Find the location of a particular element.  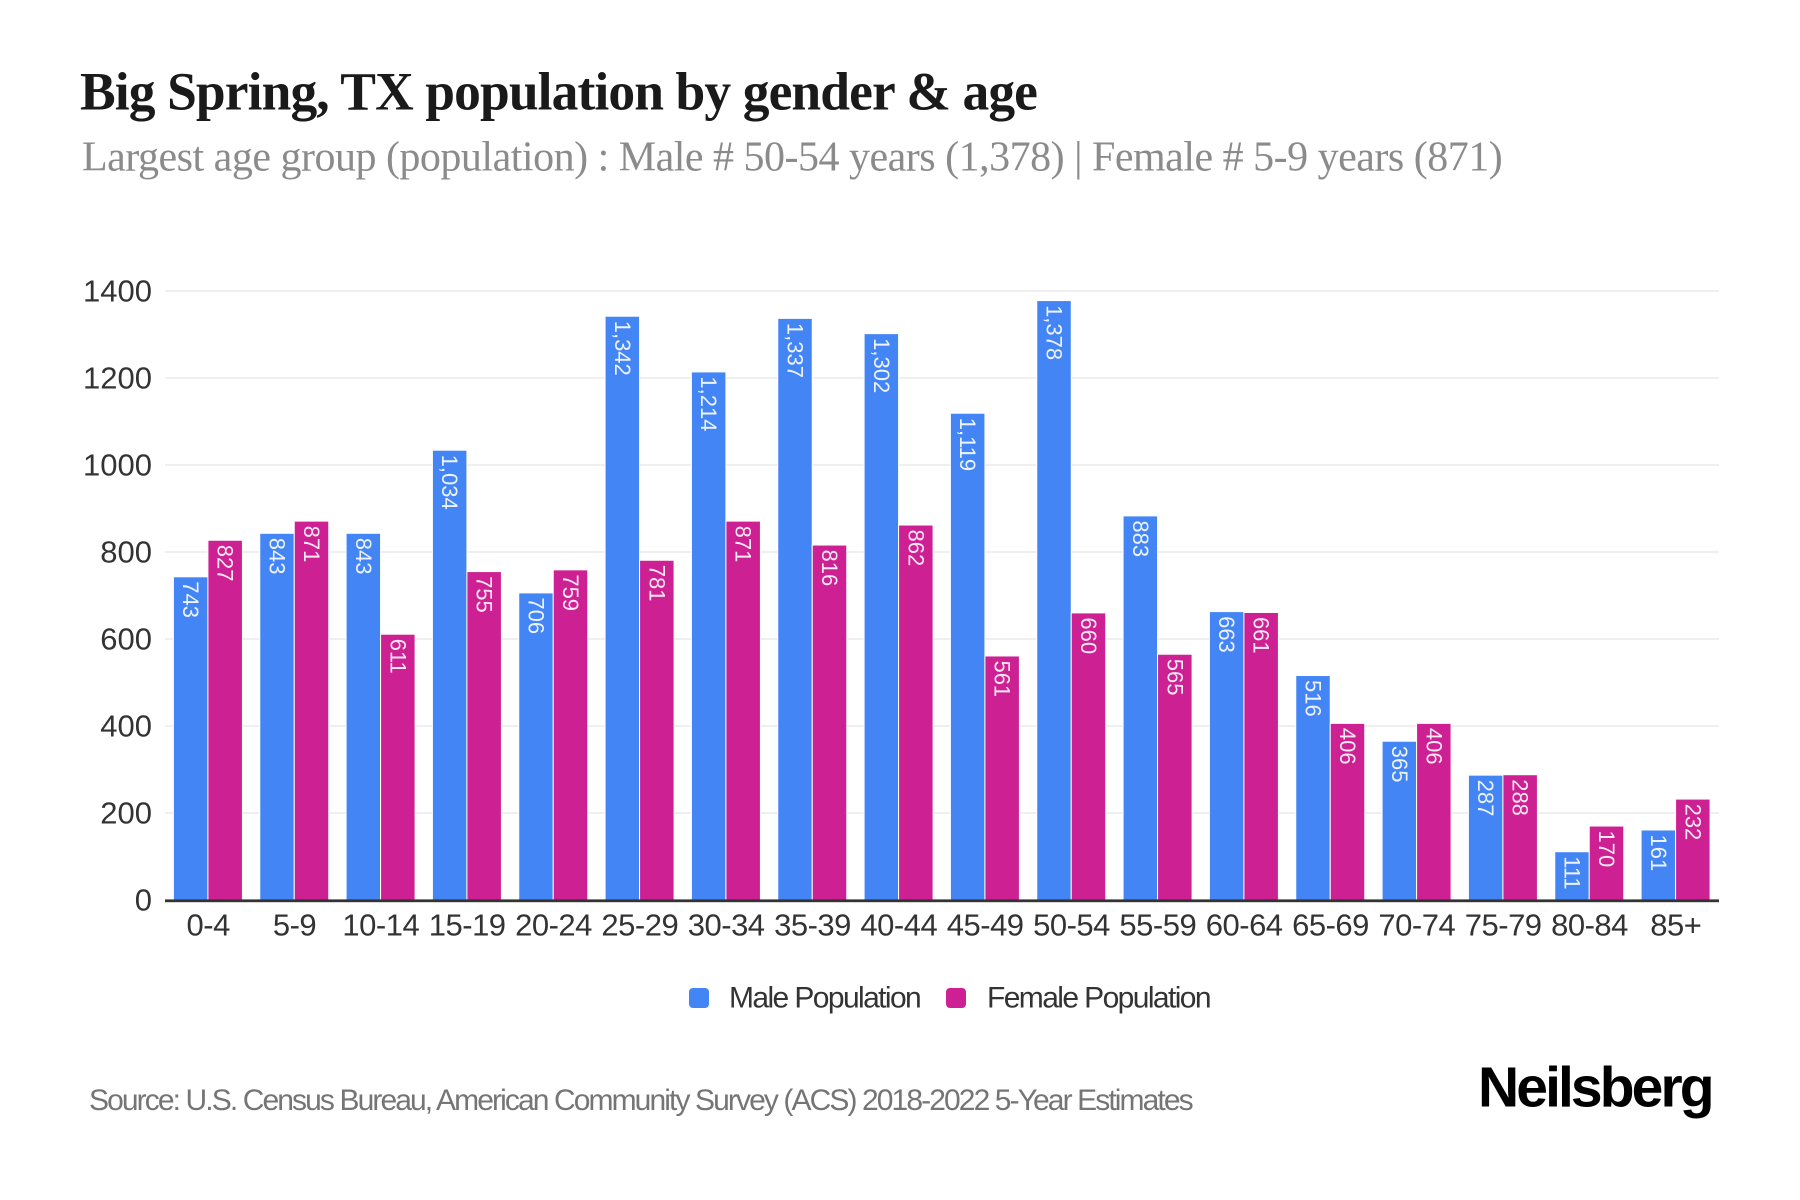

svg-text: 25-29 is located at coordinates (639, 925).